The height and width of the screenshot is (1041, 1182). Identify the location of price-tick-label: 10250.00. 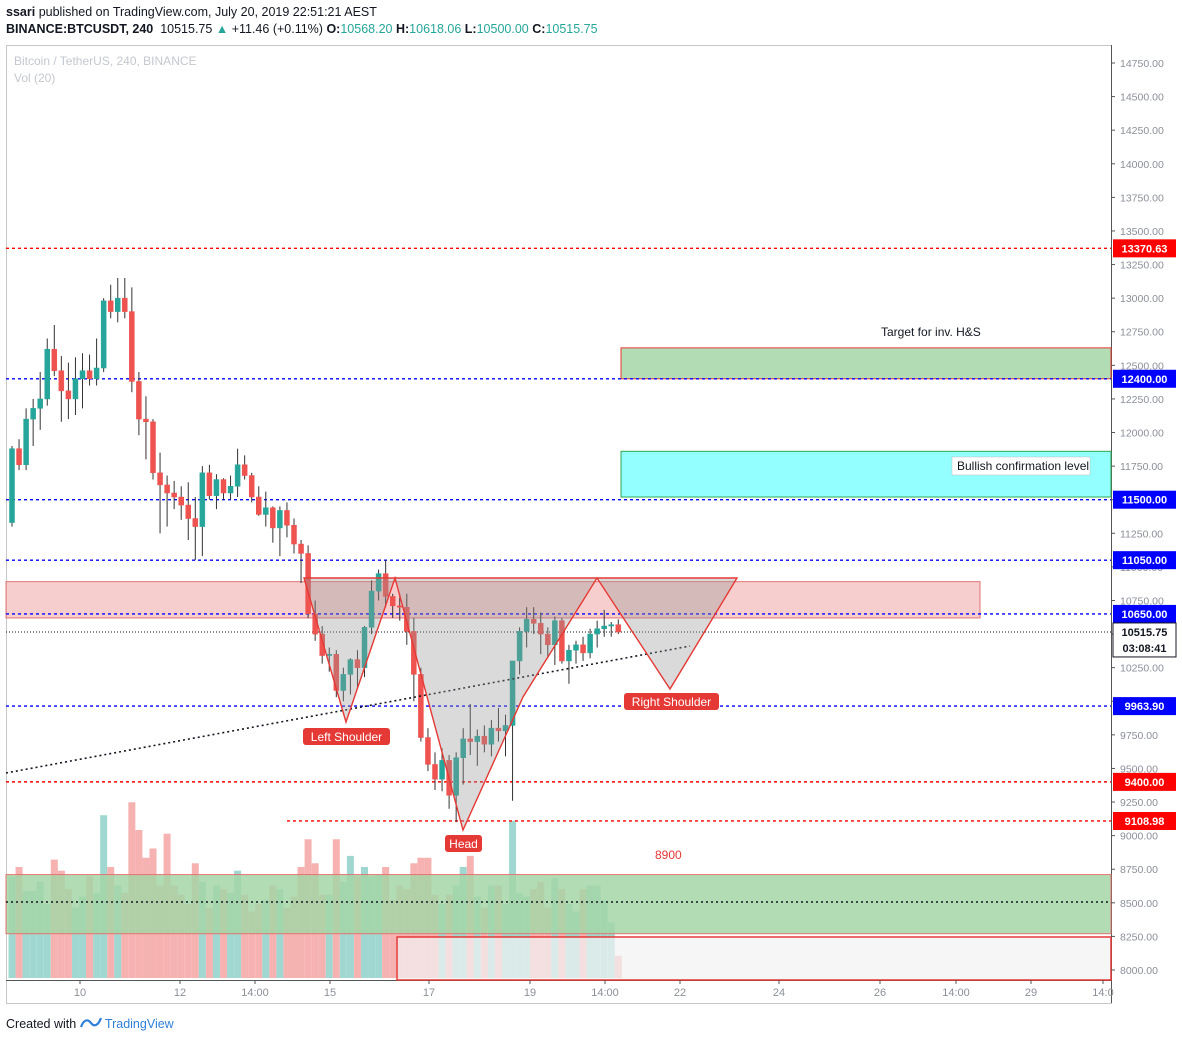
(1142, 669).